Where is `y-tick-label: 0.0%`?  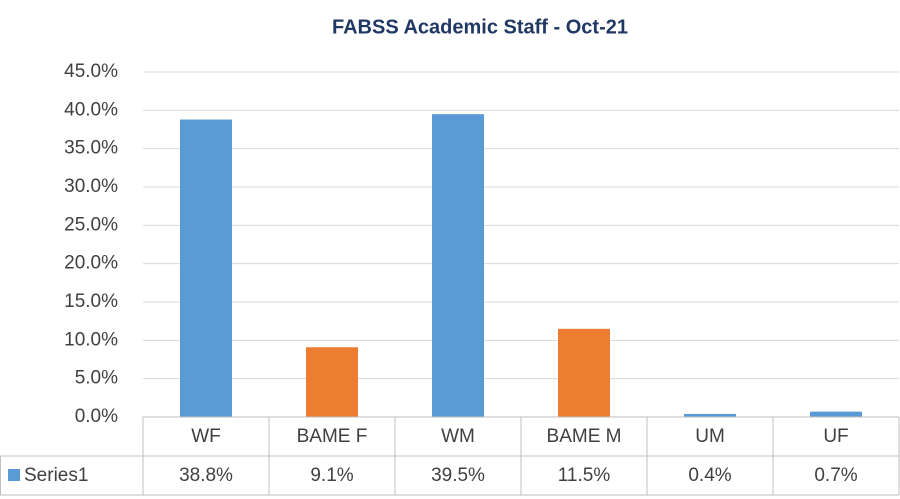
y-tick-label: 0.0% is located at coordinates (96, 416).